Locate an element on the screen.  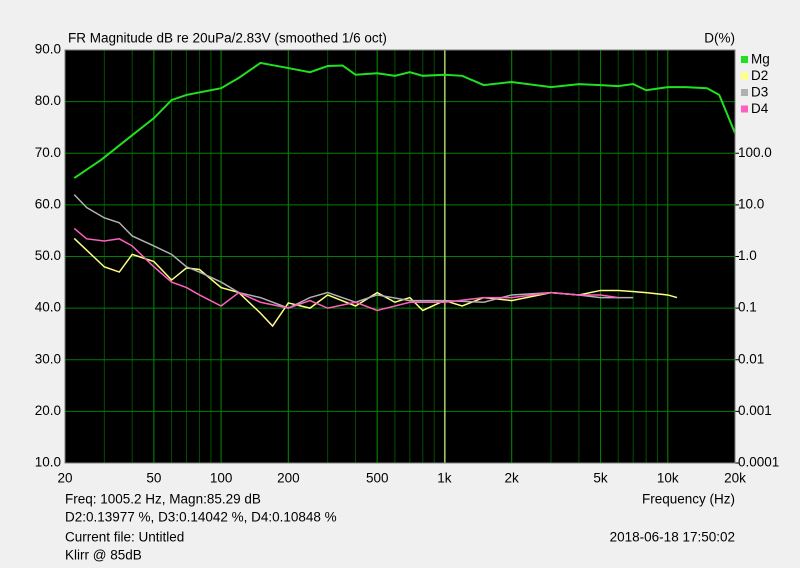
y-tick-label: 70.0 is located at coordinates (48, 152).